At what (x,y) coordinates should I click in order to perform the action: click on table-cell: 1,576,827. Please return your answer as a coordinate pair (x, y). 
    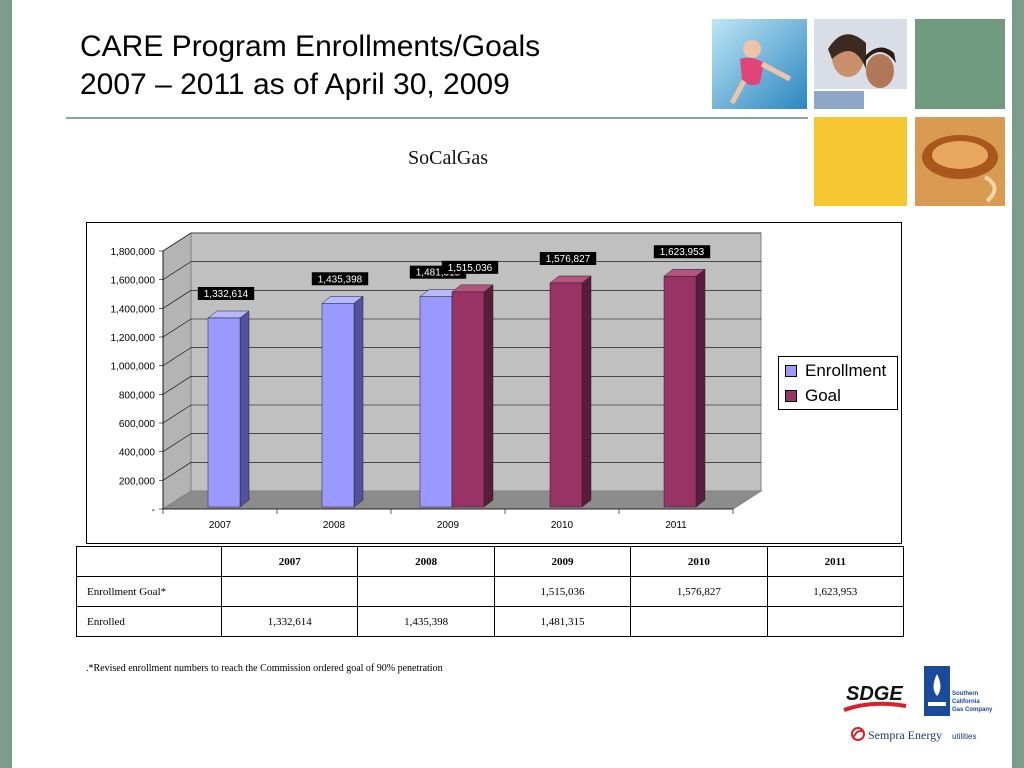
    Looking at the image, I should click on (699, 591).